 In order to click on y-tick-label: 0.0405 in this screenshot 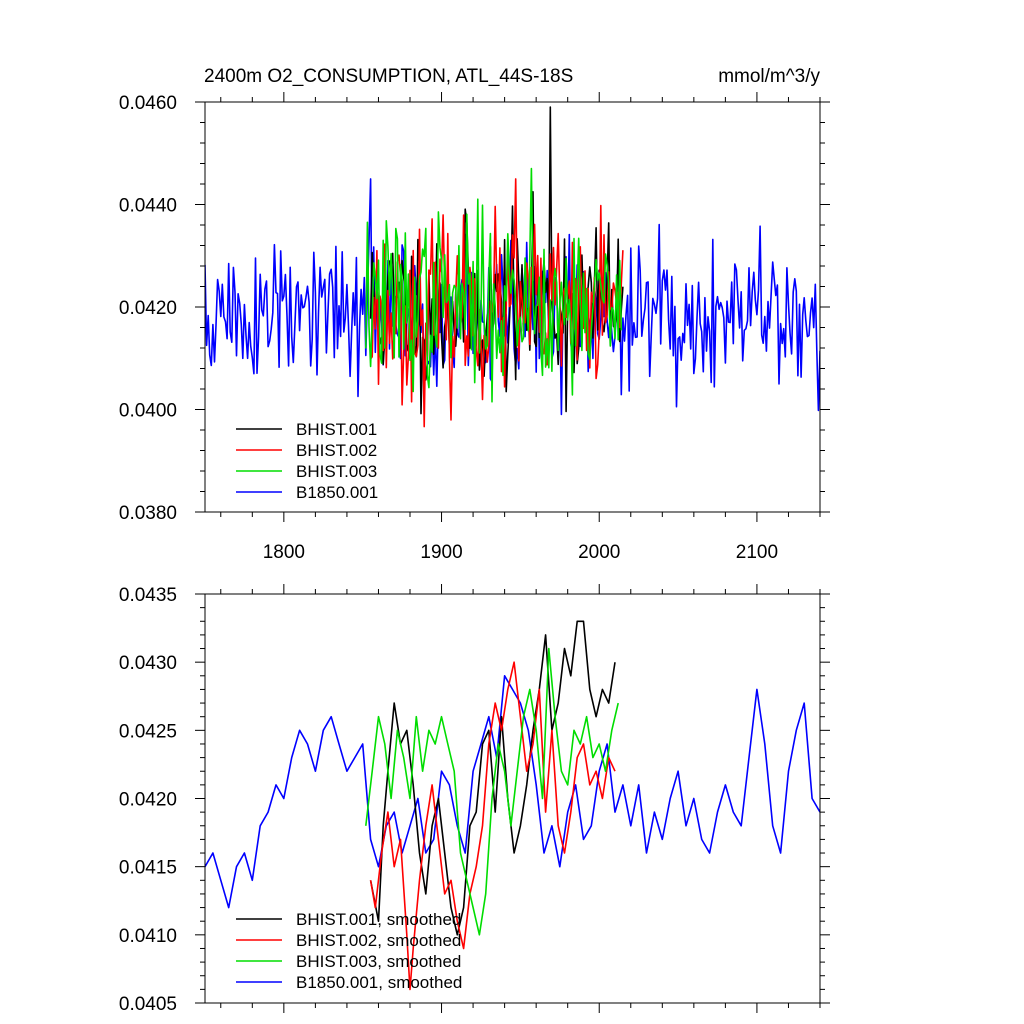, I will do `click(148, 1004)`.